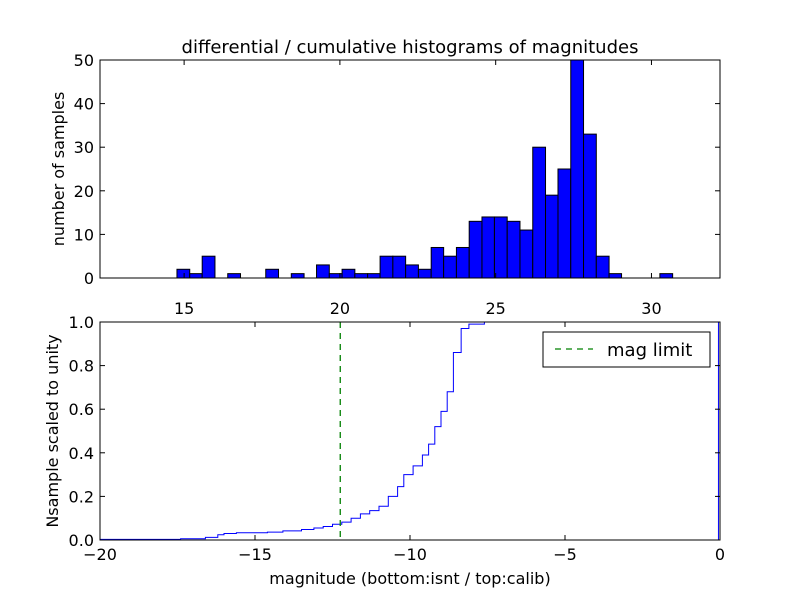 The width and height of the screenshot is (800, 600). What do you see at coordinates (410, 554) in the screenshot?
I see `bottom-x-tick-label: −10` at bounding box center [410, 554].